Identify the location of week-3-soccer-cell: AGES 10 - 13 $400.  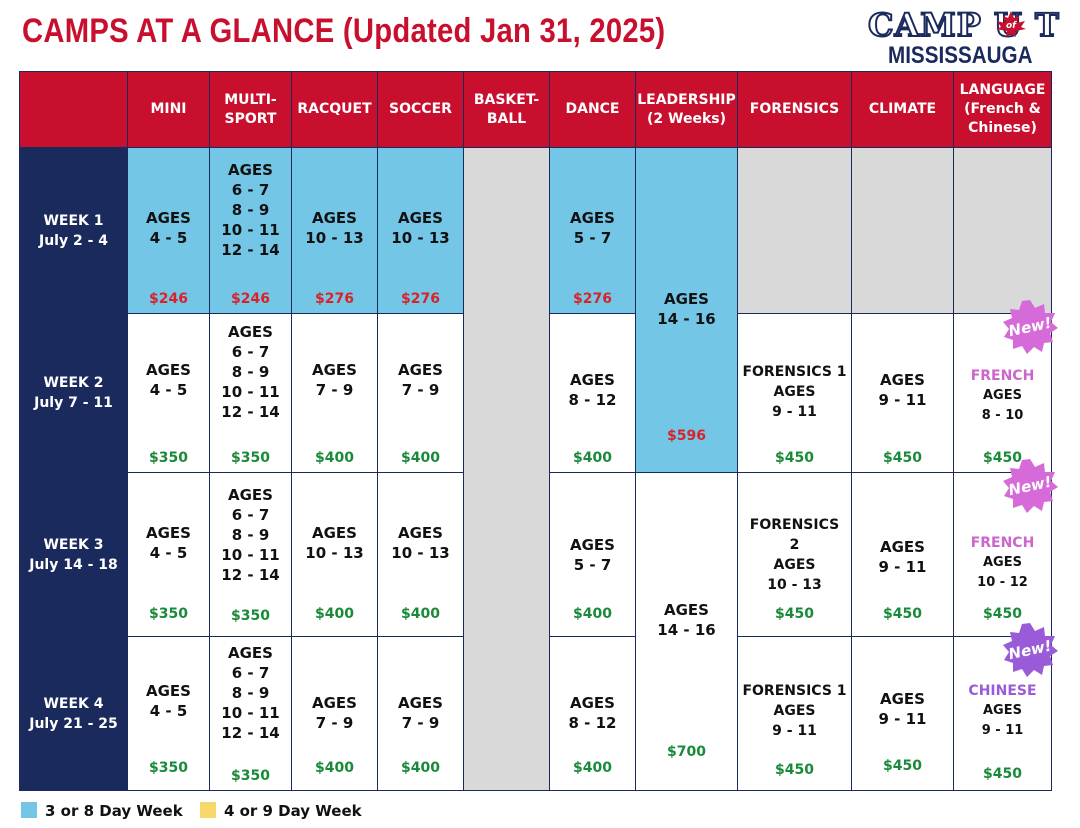
(420, 554).